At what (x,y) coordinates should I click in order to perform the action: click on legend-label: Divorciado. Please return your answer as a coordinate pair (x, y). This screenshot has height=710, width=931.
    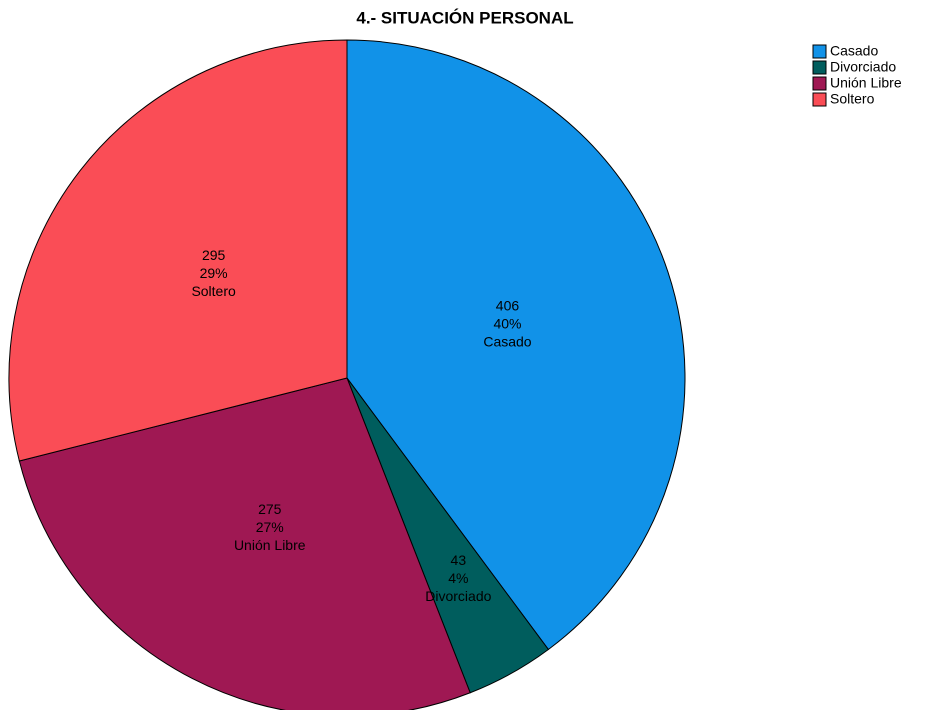
    Looking at the image, I should click on (863, 67).